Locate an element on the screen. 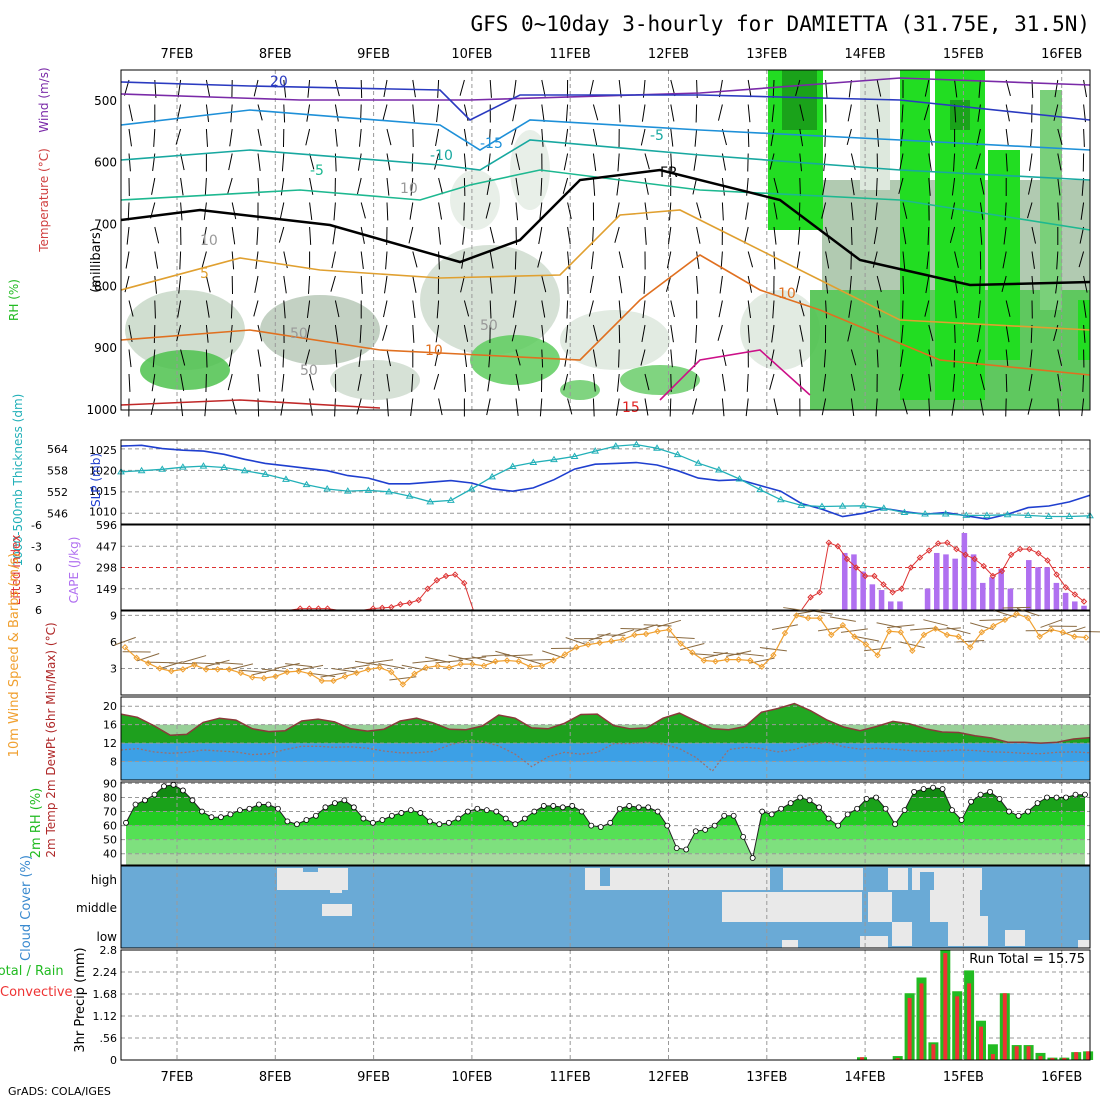 The image size is (1100, 1100). precip-tick: 2.24 is located at coordinates (105, 972).